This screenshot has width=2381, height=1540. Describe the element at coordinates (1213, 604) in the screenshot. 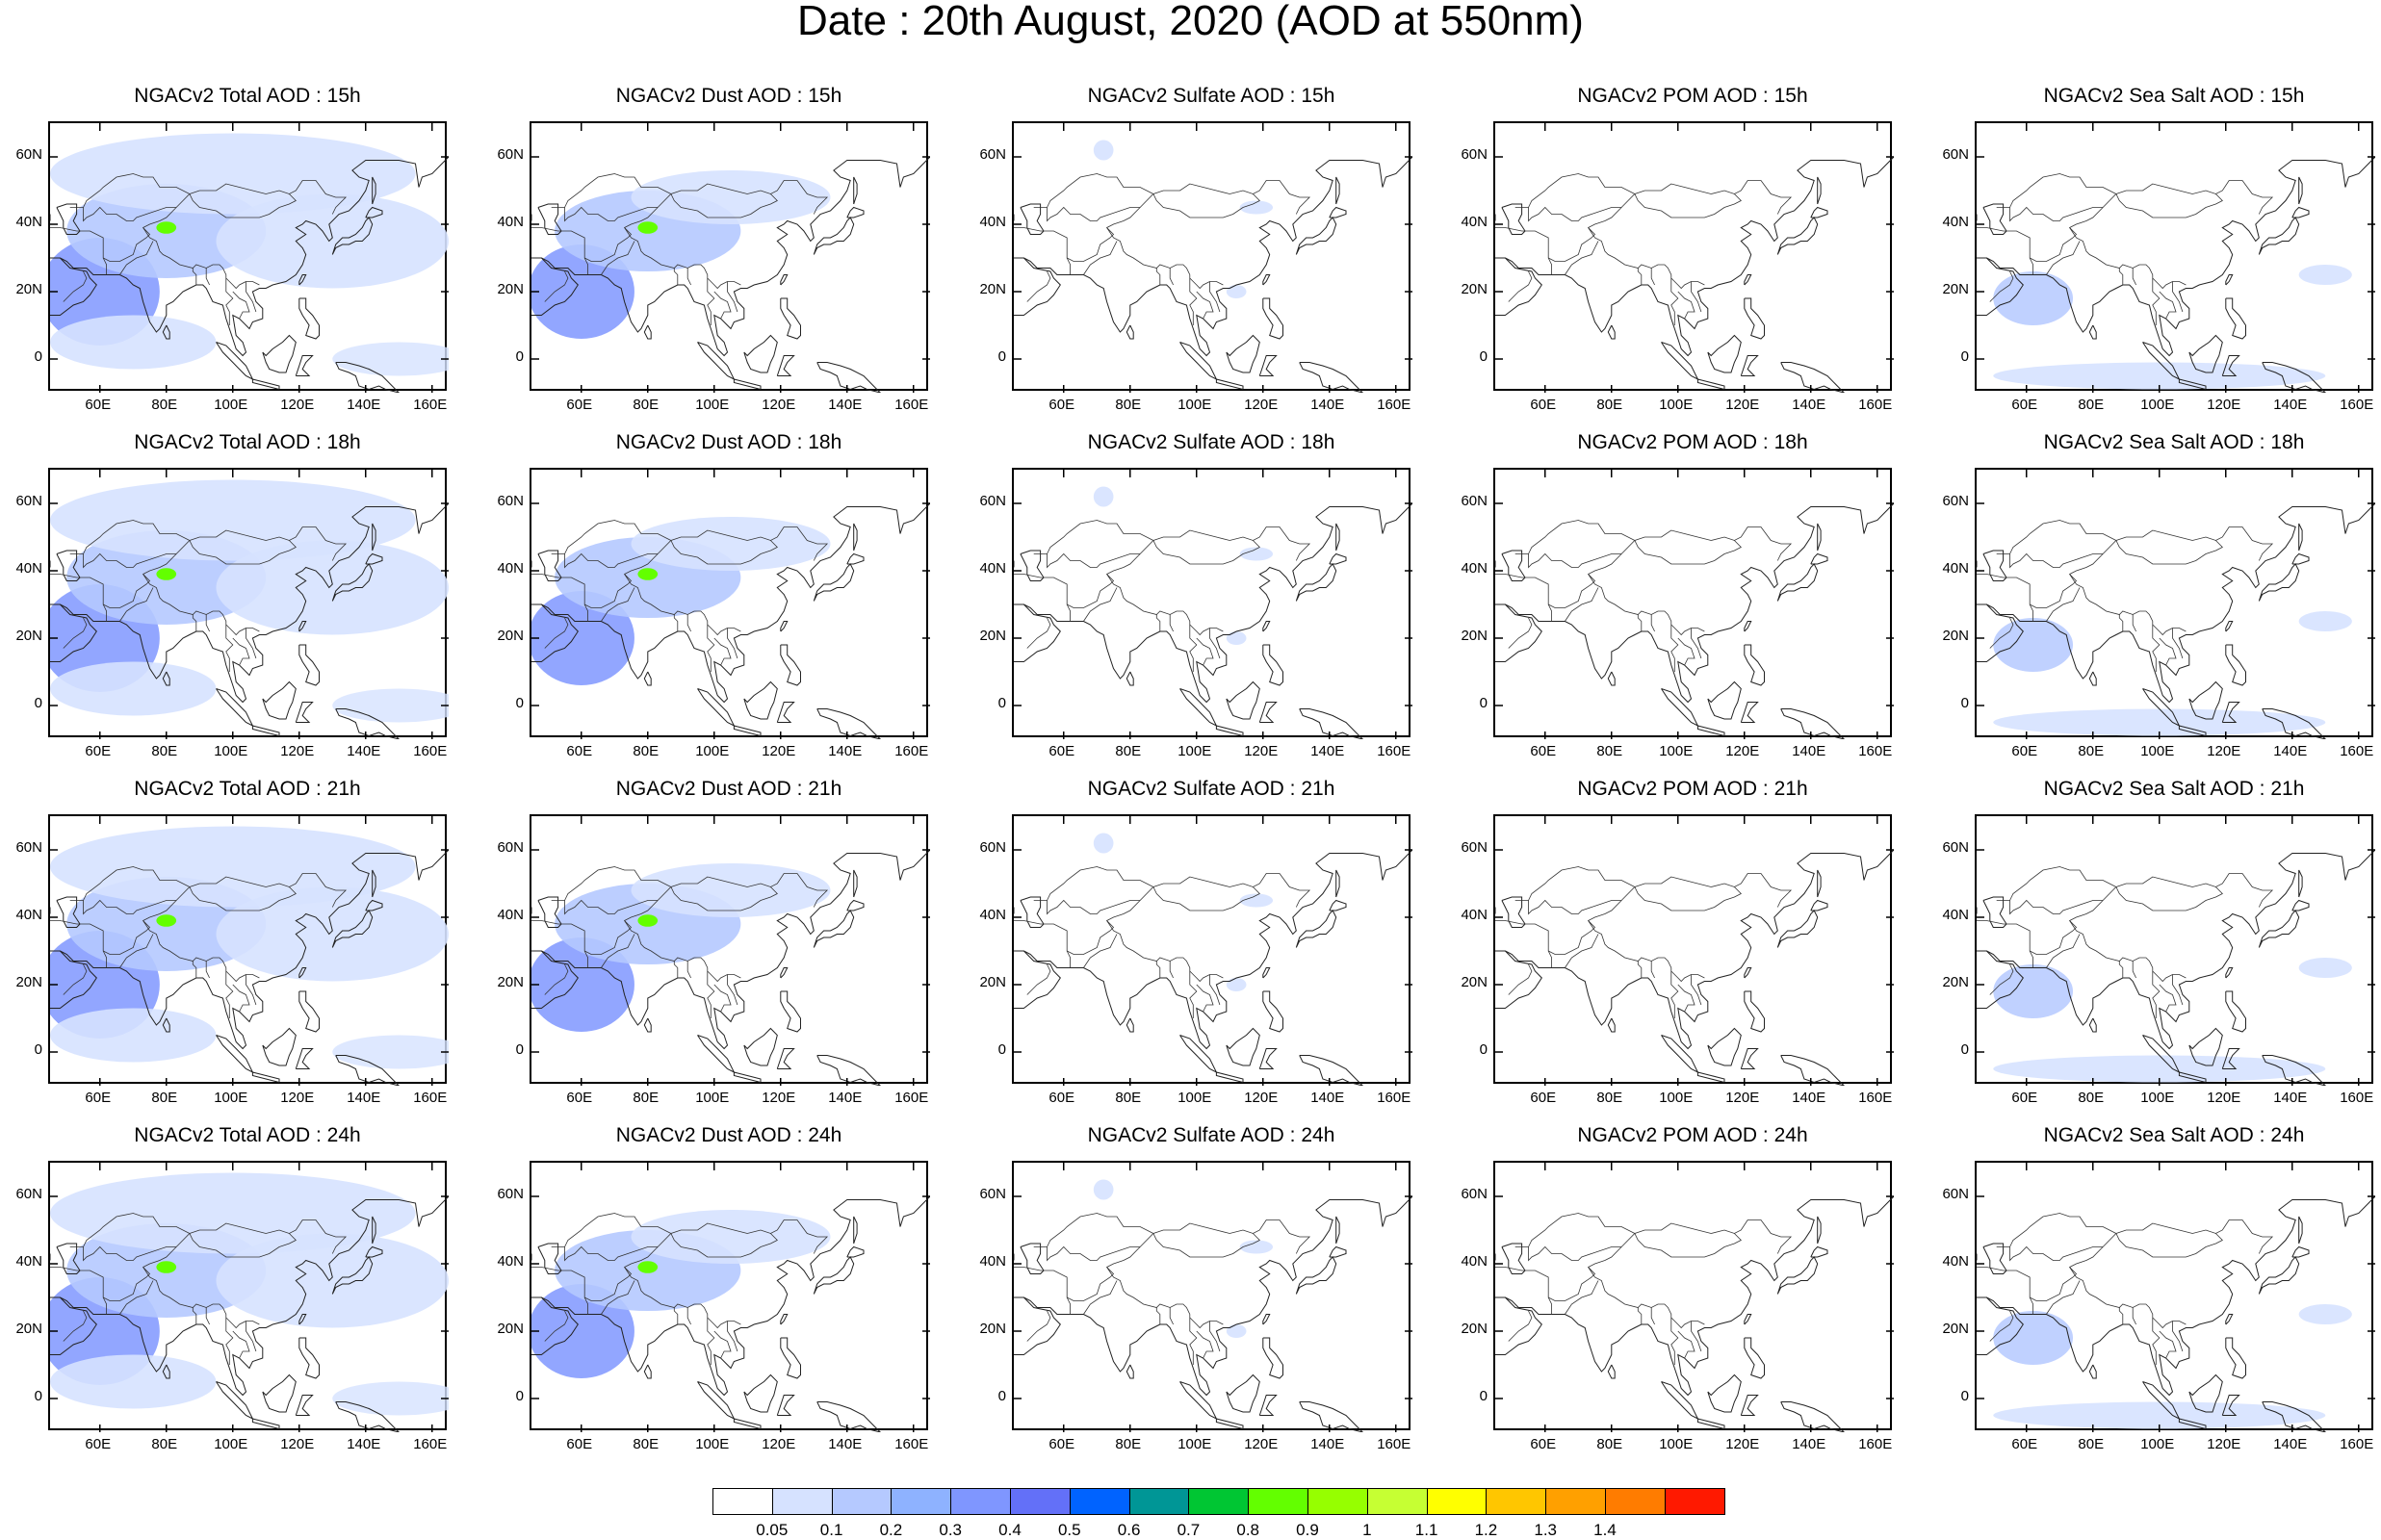

I see `aod-map` at that location.